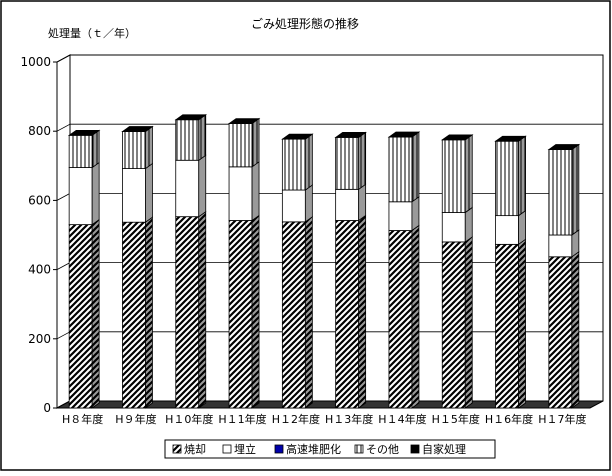 This screenshot has height=476, width=612. I want to click on legend-label-0: 焼却, so click(195, 449).